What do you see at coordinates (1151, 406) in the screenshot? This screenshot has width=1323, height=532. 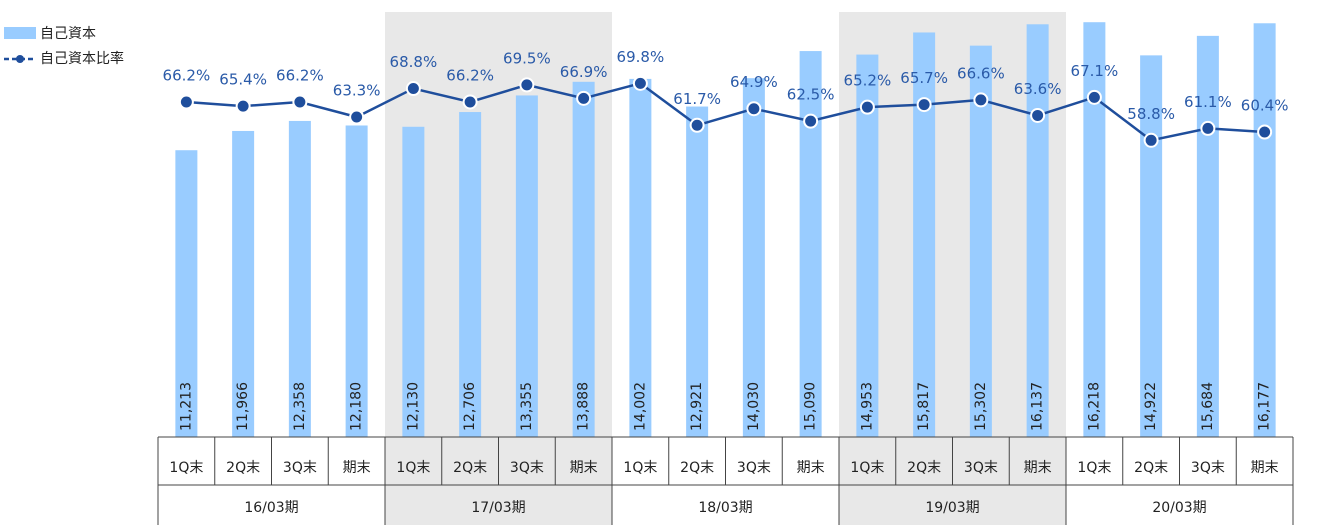 I see `bar-value-label: 14,922` at bounding box center [1151, 406].